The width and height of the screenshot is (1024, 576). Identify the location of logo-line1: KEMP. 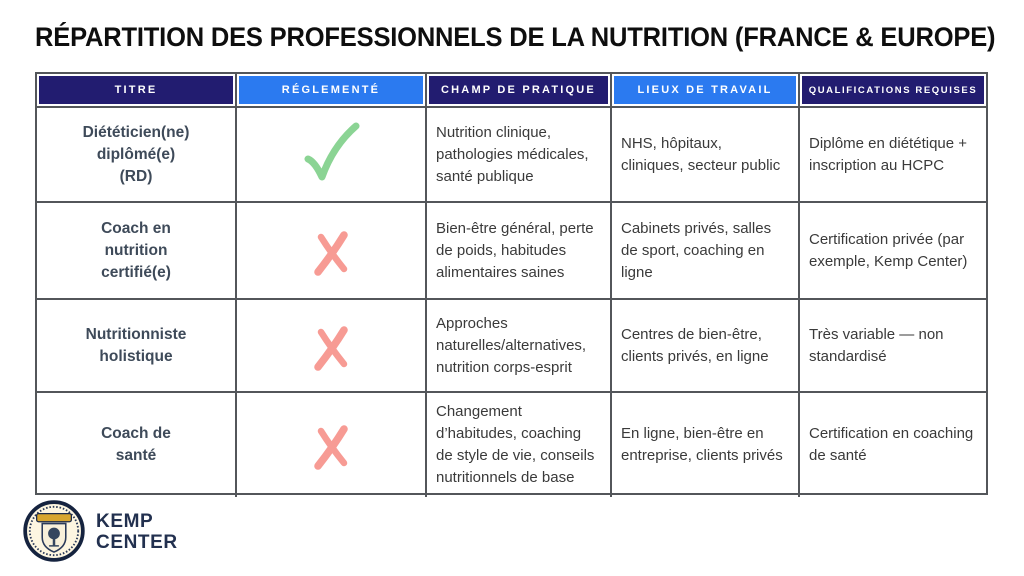
(125, 521).